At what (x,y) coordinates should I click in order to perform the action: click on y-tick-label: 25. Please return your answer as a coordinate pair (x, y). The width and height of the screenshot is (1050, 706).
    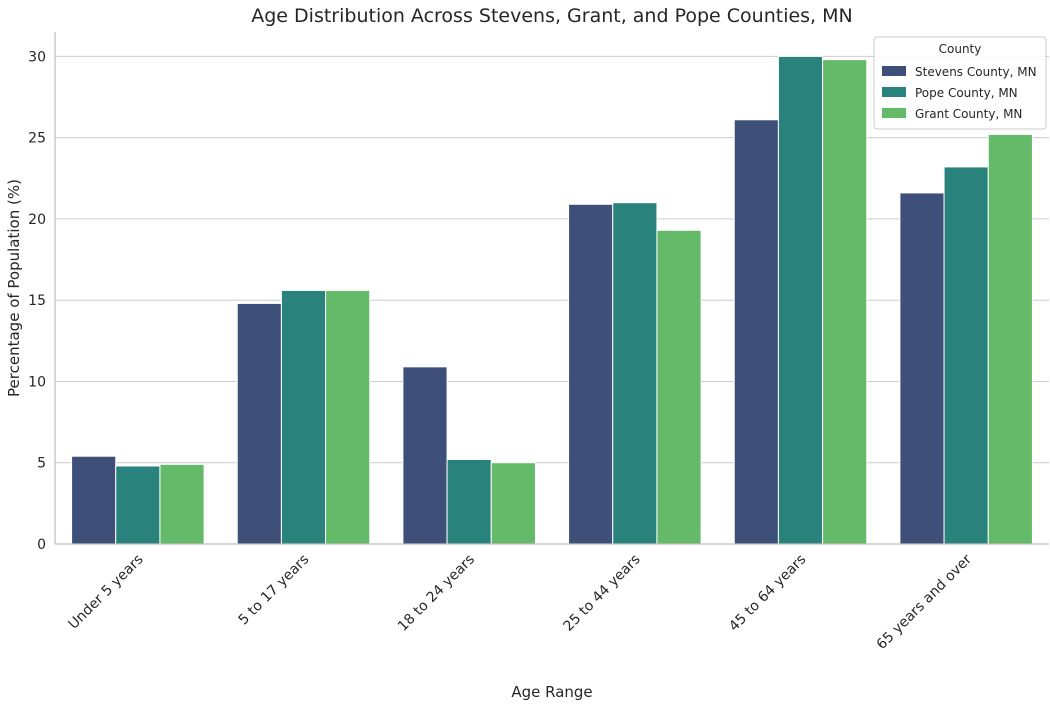
    Looking at the image, I should click on (37, 139).